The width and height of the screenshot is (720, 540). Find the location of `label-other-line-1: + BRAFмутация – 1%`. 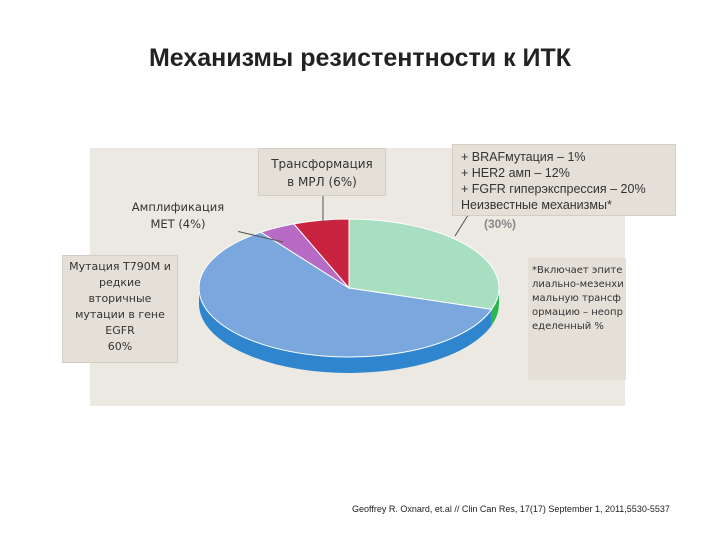

label-other-line-1: + BRAFмутация – 1% is located at coordinates (523, 157).